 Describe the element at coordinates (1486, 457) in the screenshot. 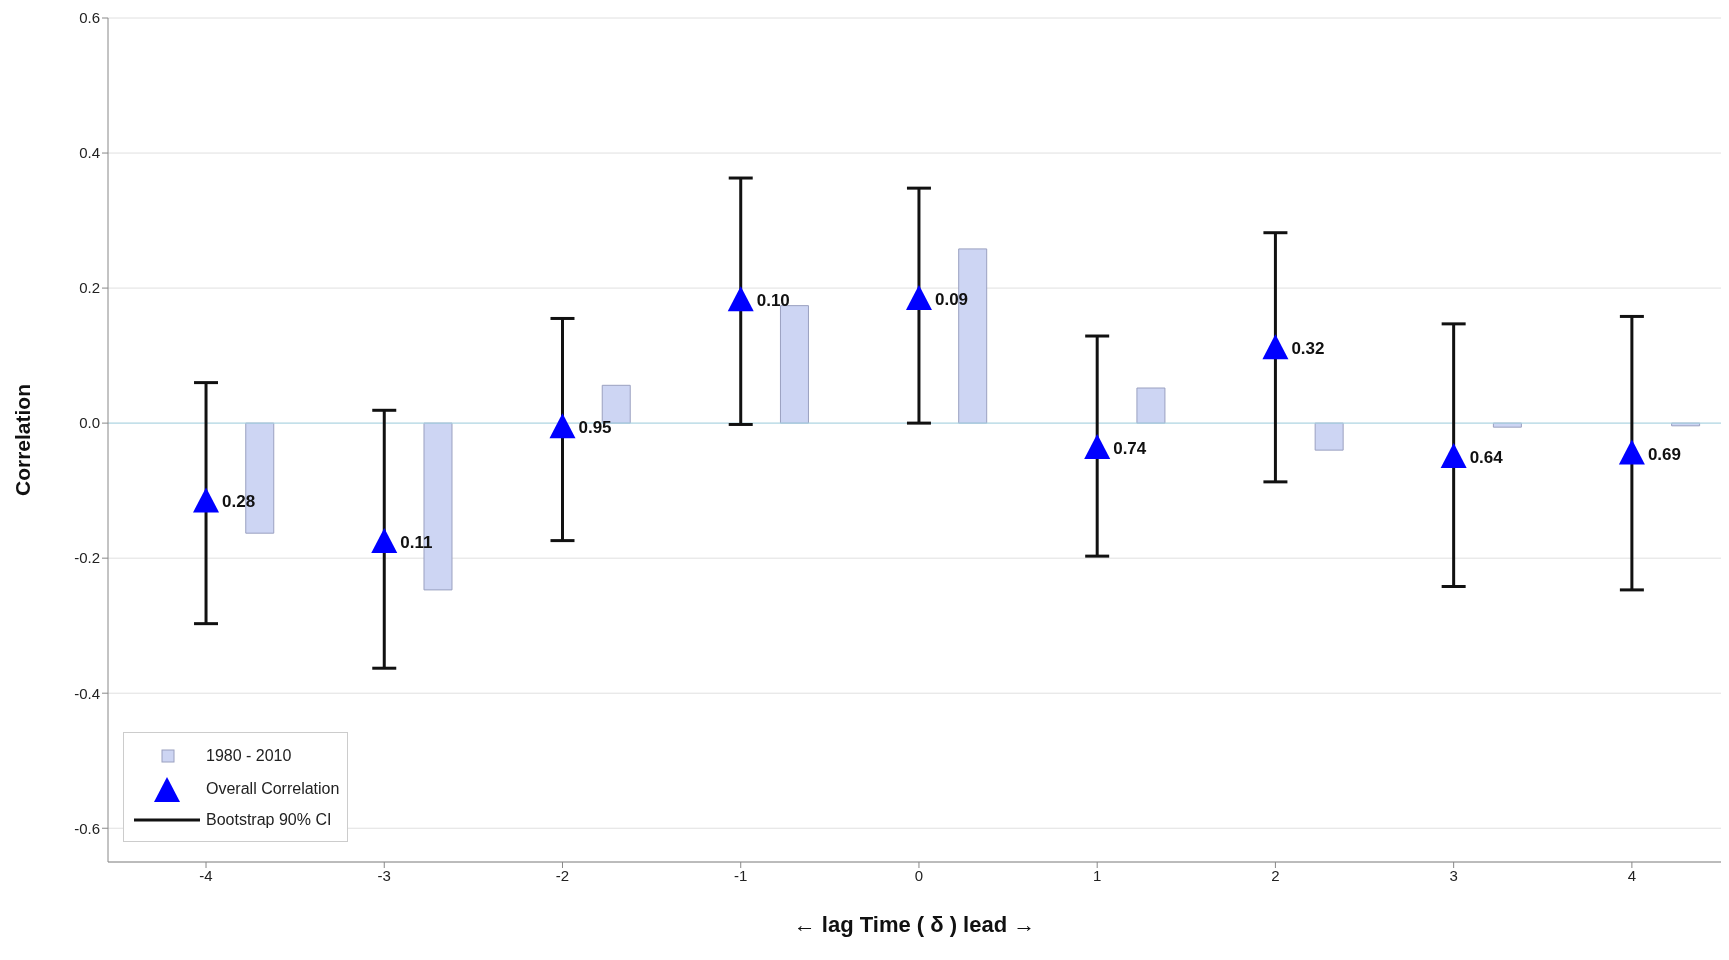

I see `annotation: 0.64` at that location.